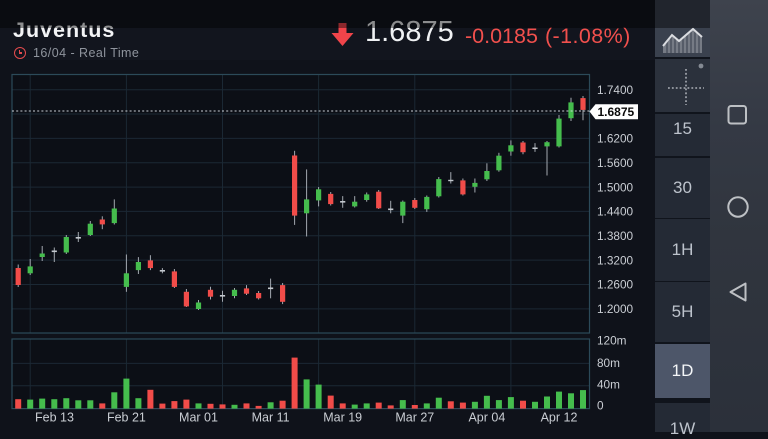  Describe the element at coordinates (615, 212) in the screenshot. I see `svg-text: 1.4400` at that location.